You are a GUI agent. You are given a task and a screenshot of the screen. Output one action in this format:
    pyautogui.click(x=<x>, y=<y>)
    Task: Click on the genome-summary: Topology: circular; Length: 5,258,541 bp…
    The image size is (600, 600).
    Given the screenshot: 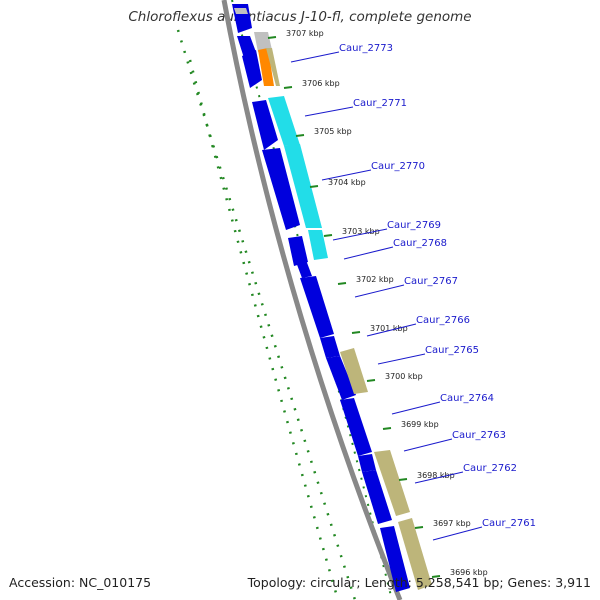 What is the action you would take?
    pyautogui.click(x=419, y=582)
    